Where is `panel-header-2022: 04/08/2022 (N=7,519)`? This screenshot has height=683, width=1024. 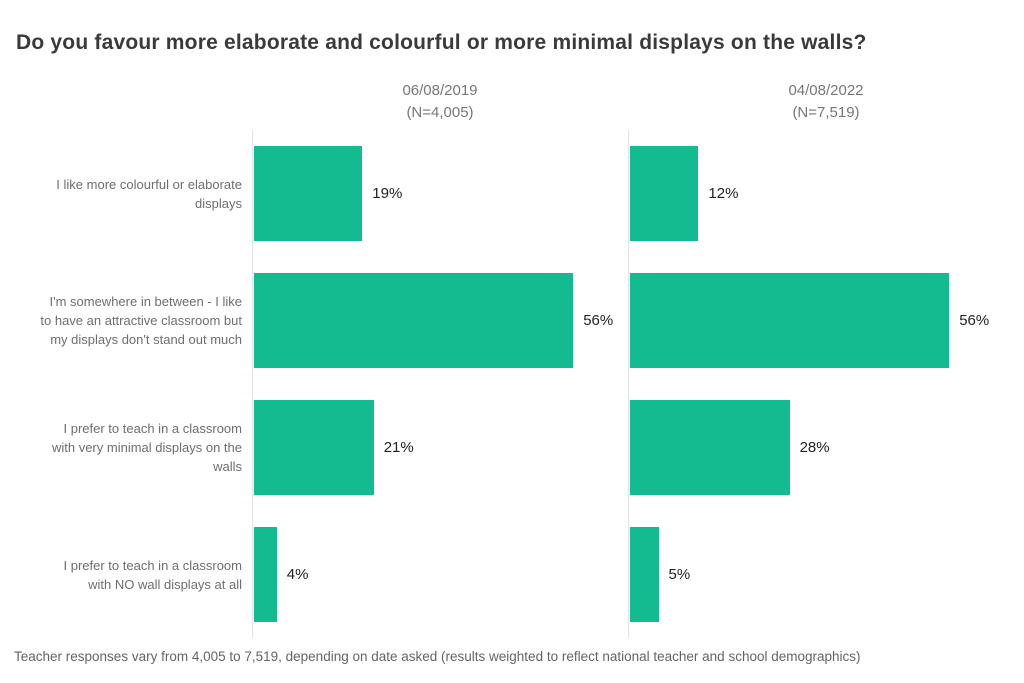 panel-header-2022: 04/08/2022 (N=7,519) is located at coordinates (826, 93).